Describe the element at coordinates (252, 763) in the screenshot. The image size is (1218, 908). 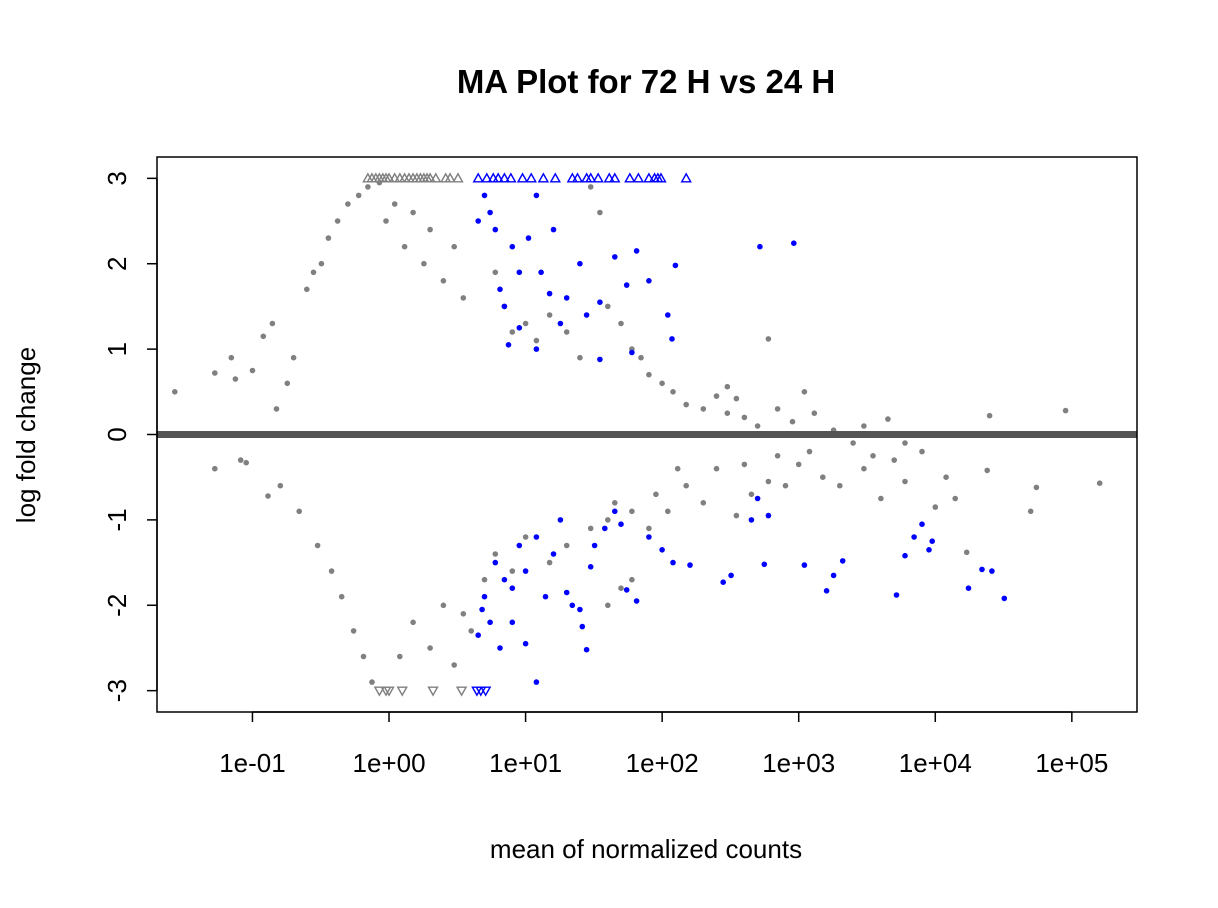
I see `x-tick-label: 1e-01` at that location.